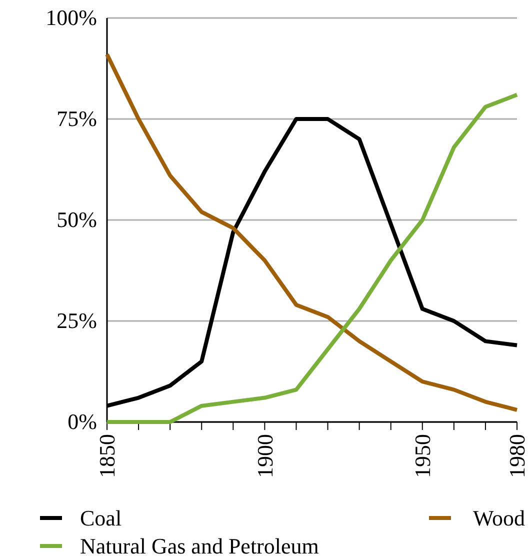 This screenshot has height=558, width=529. What do you see at coordinates (199, 546) in the screenshot?
I see `legend-label: Natural Gas and Petroleum` at bounding box center [199, 546].